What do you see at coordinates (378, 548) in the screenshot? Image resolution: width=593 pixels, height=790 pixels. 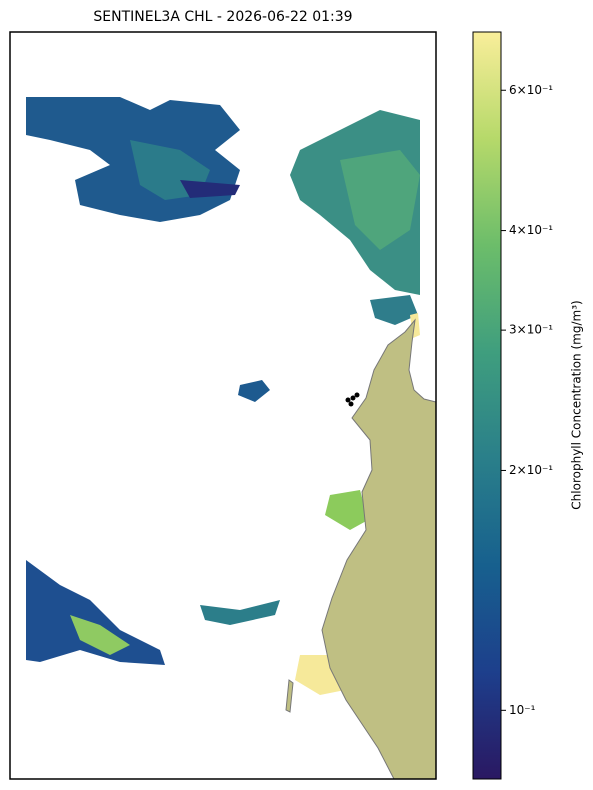 I see `land` at bounding box center [378, 548].